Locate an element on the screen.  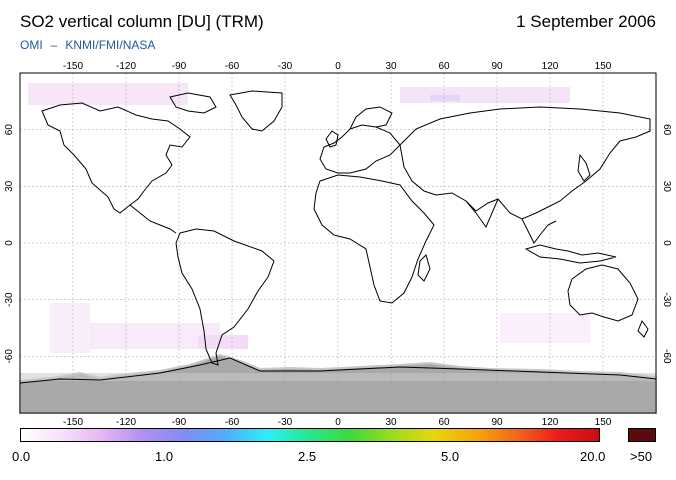
coast-japan is located at coordinates (584, 167).